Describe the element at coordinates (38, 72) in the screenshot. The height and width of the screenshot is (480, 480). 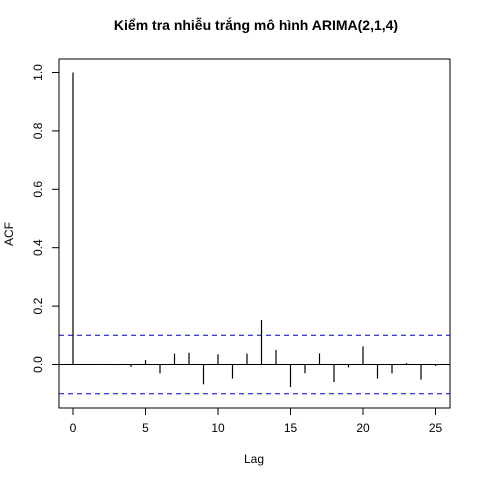
I see `y-tick-label: 1.0` at that location.